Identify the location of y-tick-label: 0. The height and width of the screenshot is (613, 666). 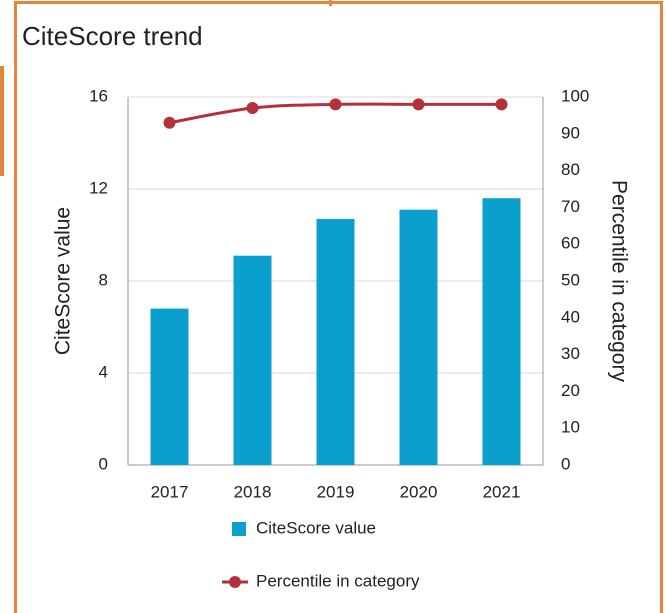
(103, 463).